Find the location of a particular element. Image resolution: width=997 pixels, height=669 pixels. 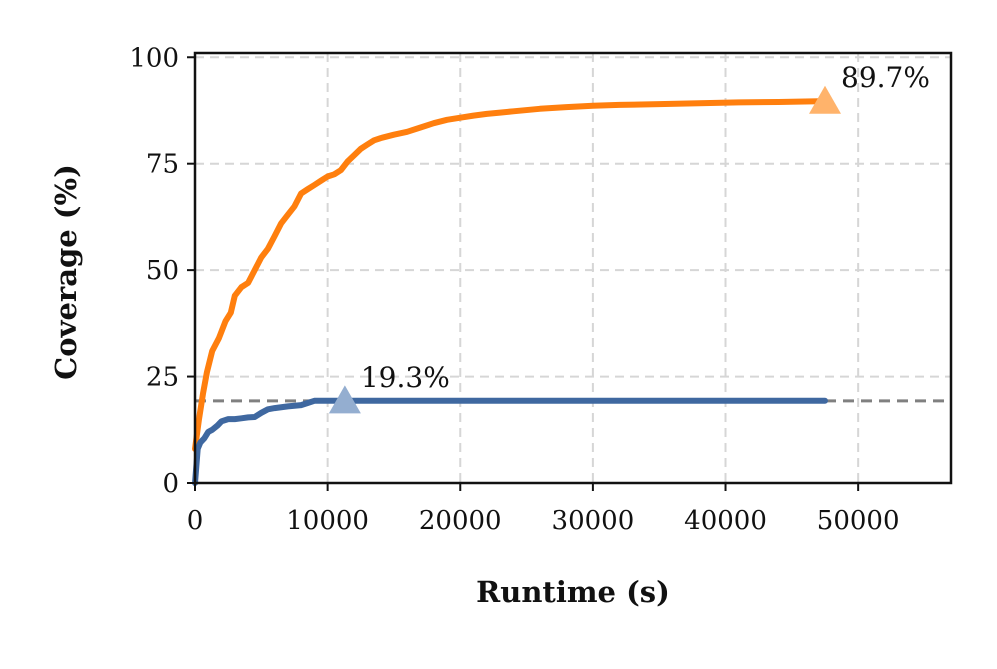

y-tick-label: 50 is located at coordinates (162, 271).